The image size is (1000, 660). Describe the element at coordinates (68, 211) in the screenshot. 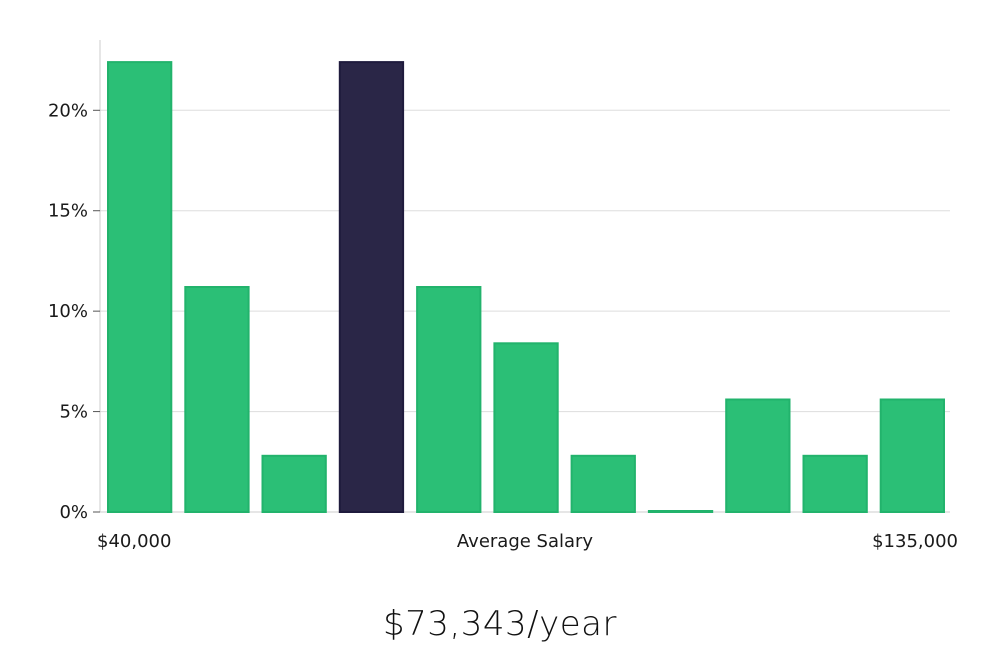

I see `y-tick-label: 15%` at that location.